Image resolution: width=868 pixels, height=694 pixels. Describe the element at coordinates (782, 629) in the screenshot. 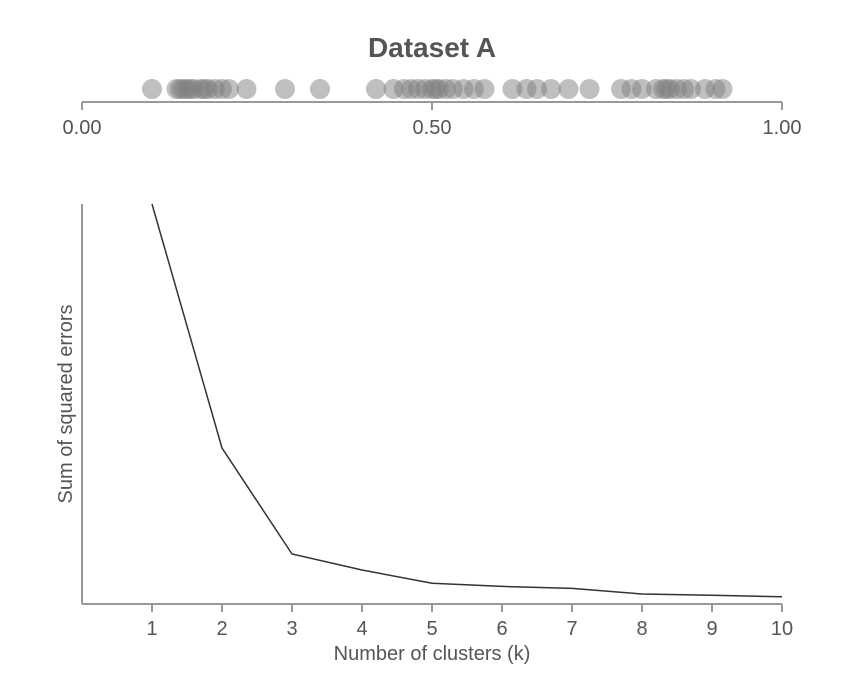

I see `elbow-x-tick-label: 10` at that location.